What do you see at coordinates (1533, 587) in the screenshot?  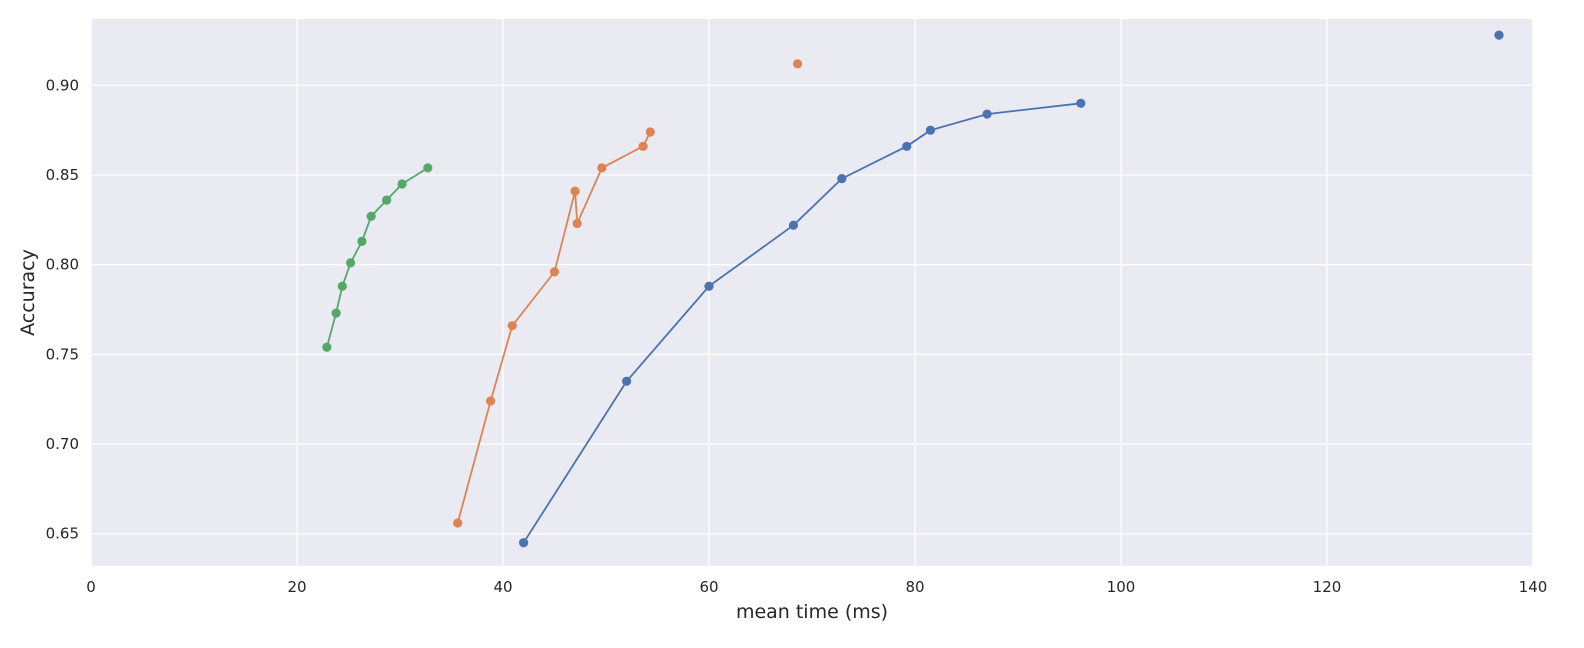 I see `x-tick-label: 140` at bounding box center [1533, 587].